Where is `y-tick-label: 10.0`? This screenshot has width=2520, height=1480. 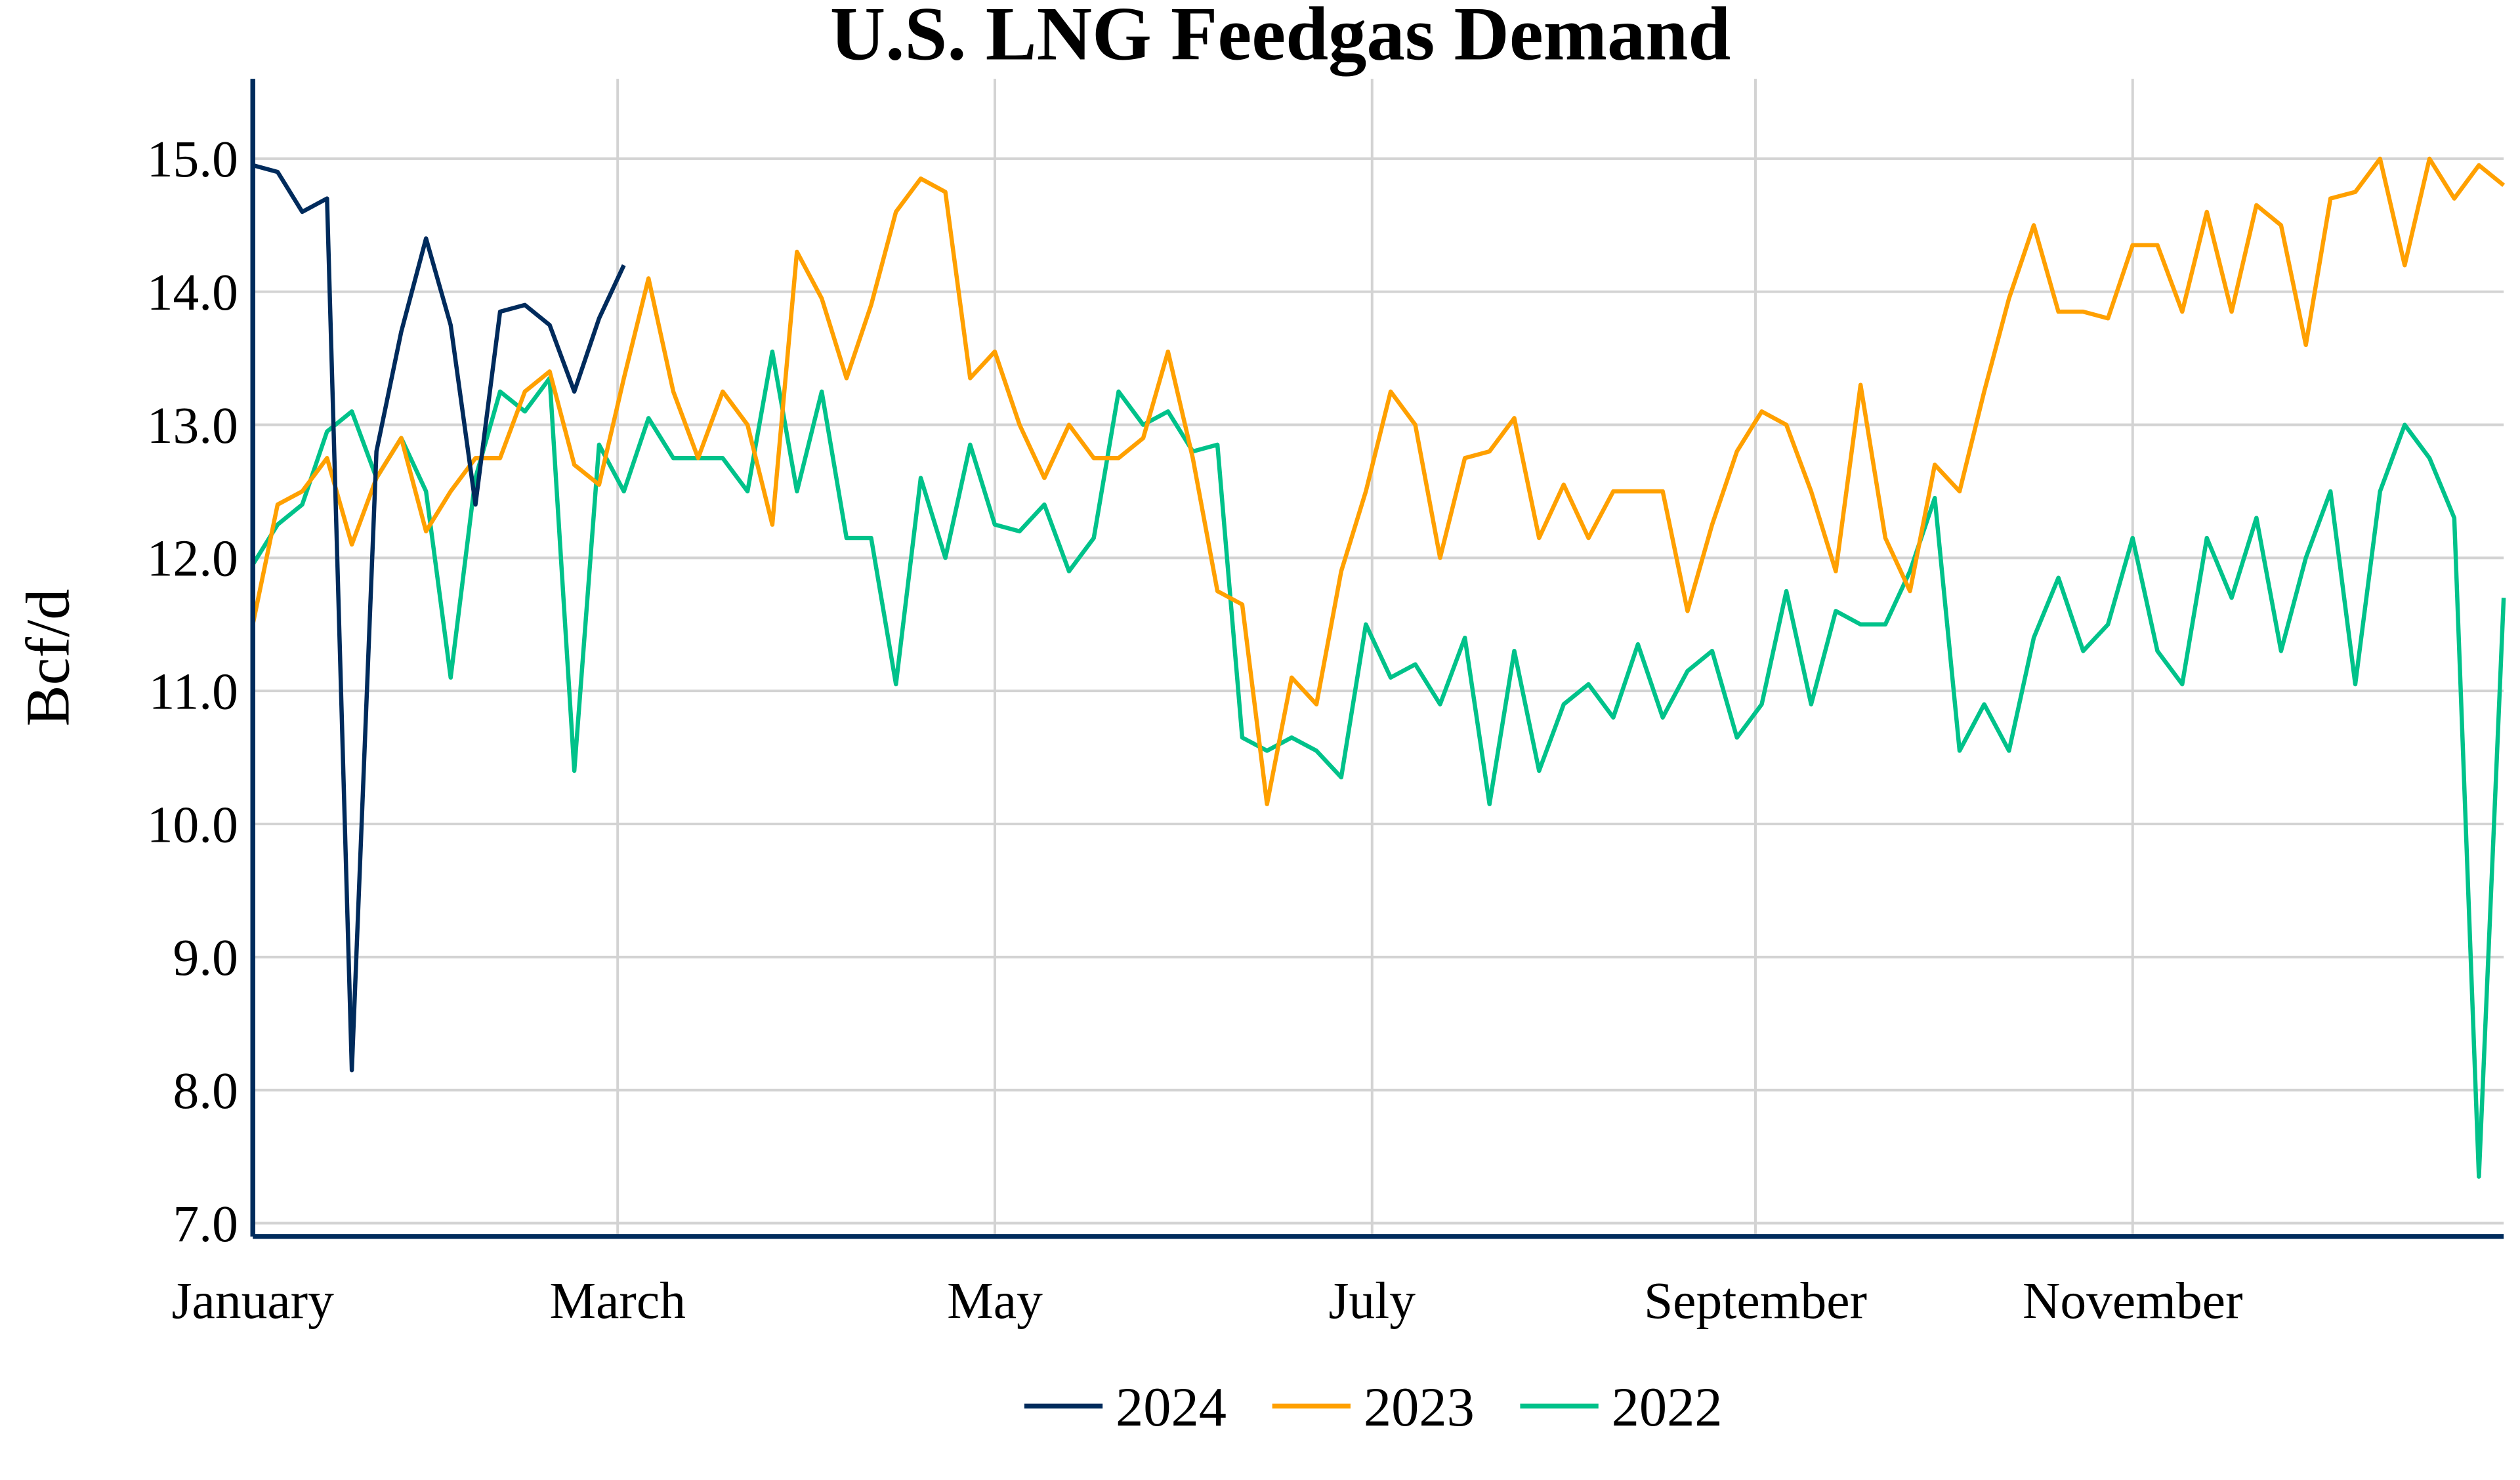
y-tick-label: 10.0 is located at coordinates (192, 824).